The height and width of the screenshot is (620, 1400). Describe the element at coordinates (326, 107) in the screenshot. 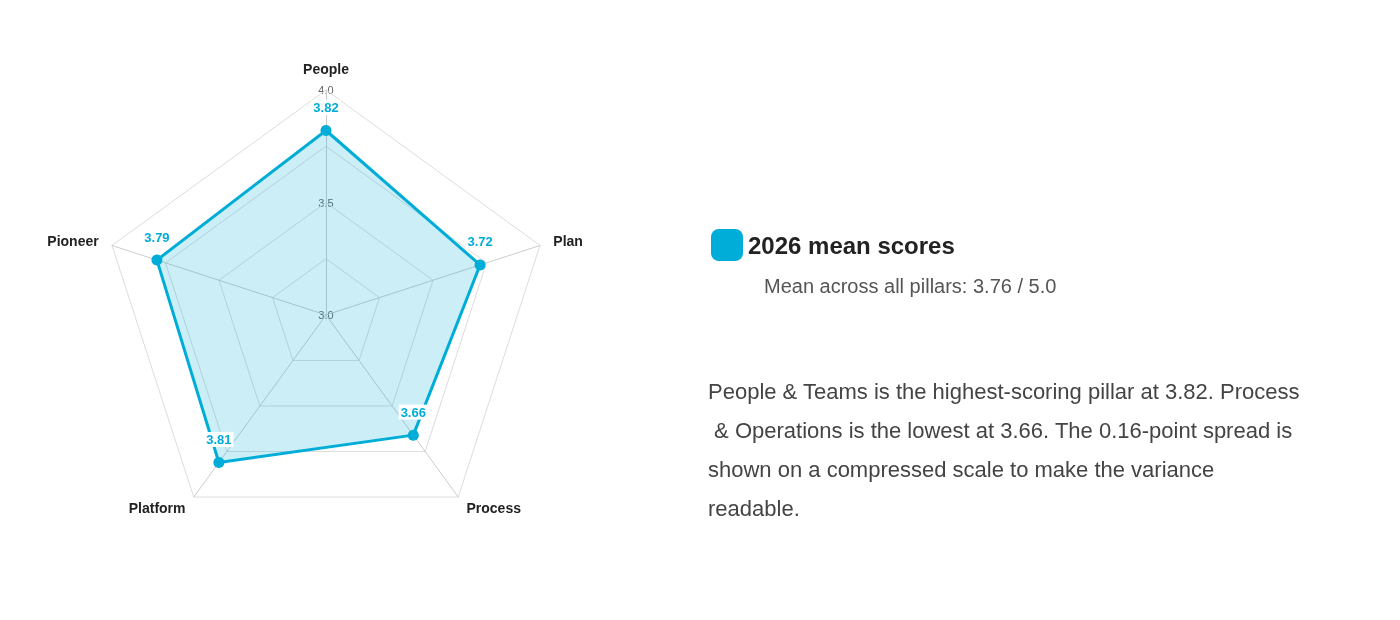

I see `data-label: 3.82` at that location.